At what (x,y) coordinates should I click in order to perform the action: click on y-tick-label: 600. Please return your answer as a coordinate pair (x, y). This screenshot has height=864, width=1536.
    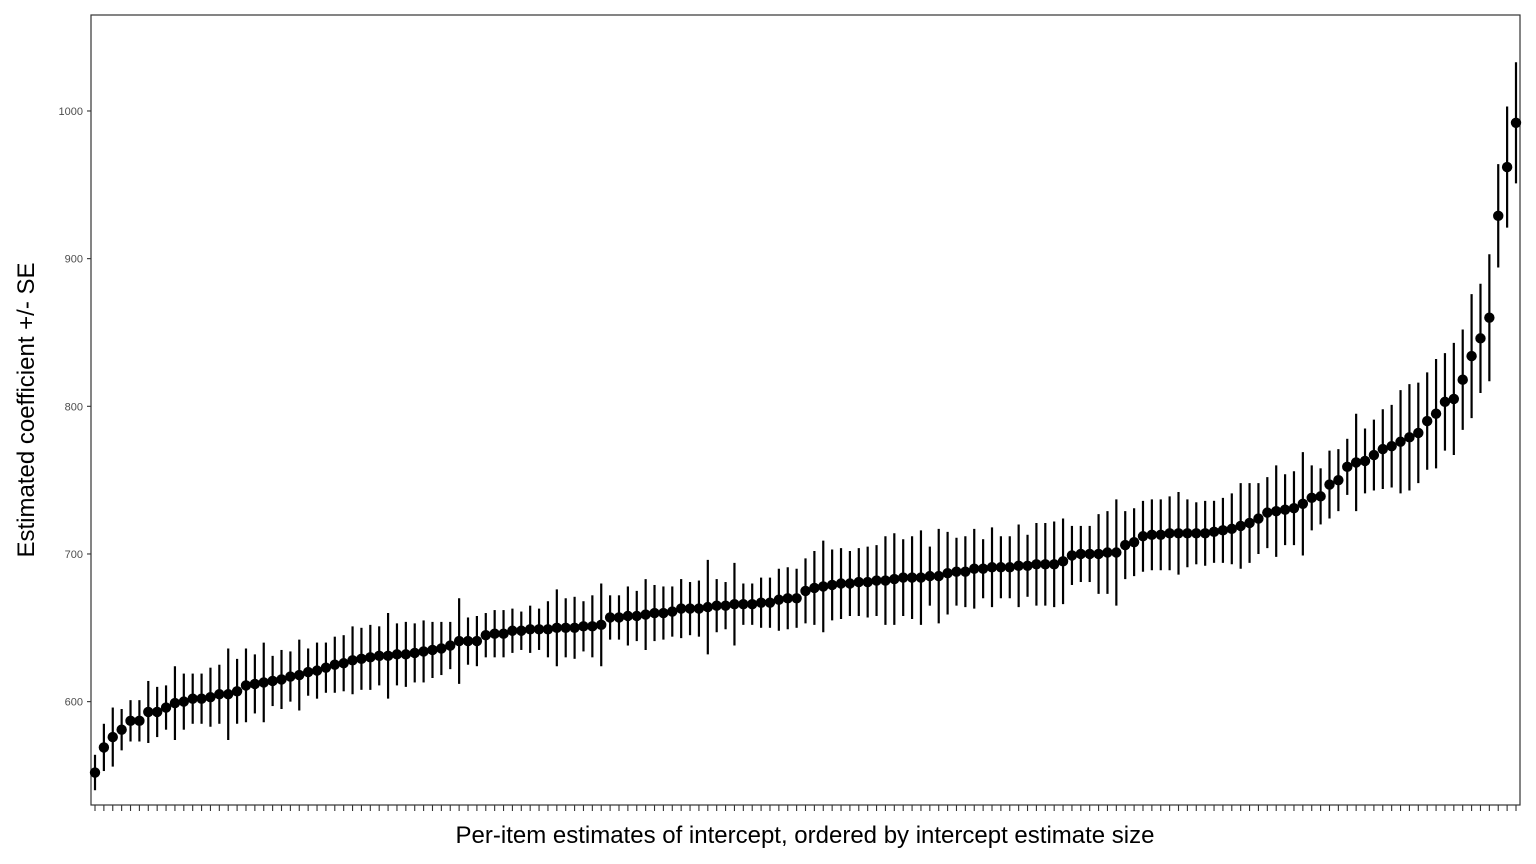
    Looking at the image, I should click on (74, 703).